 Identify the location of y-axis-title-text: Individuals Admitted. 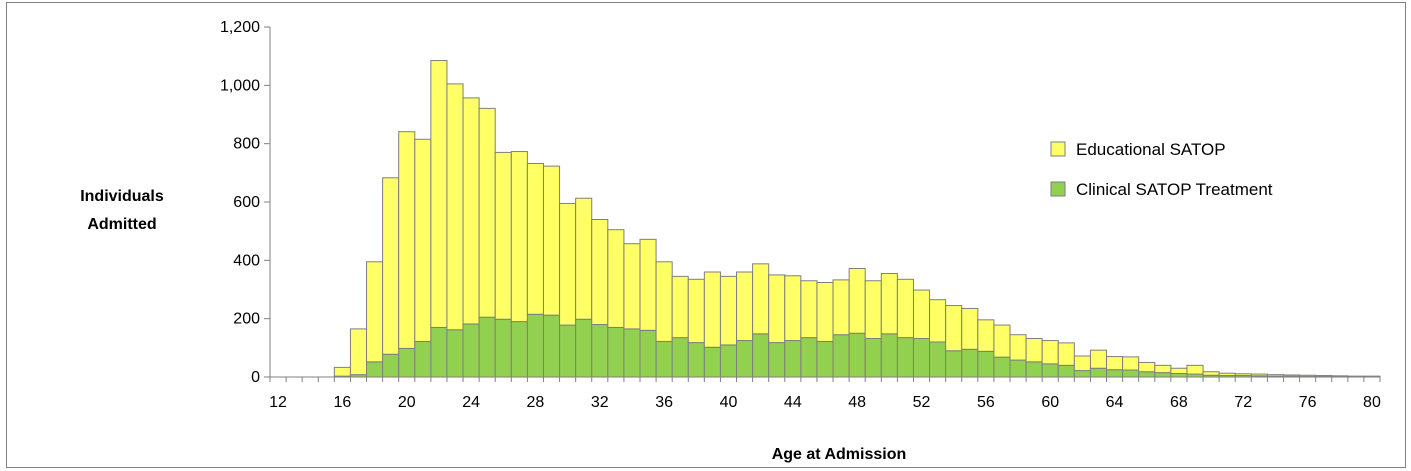
(122, 210).